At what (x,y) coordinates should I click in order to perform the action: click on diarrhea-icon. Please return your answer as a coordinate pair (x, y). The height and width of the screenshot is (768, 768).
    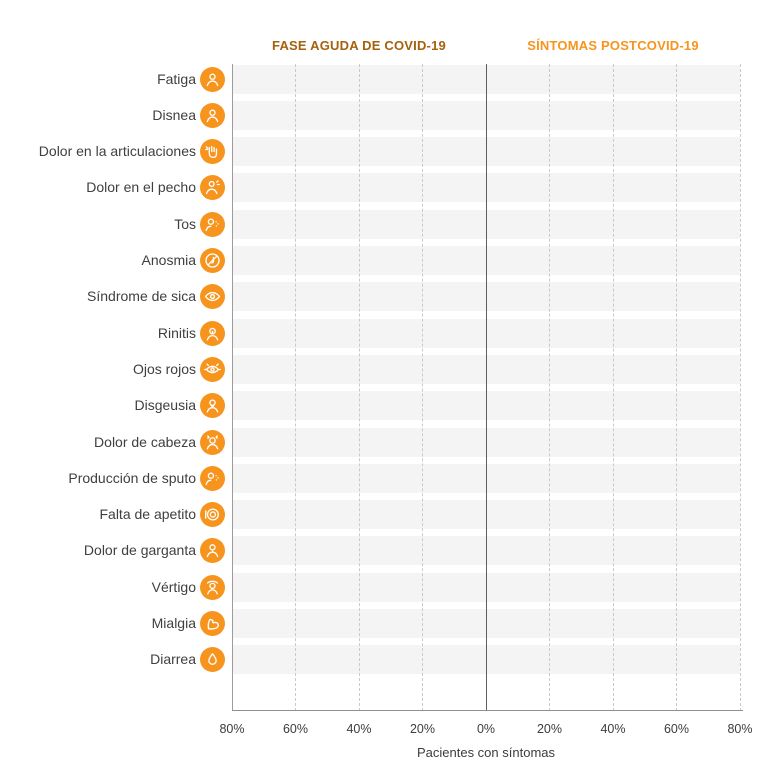
    Looking at the image, I should click on (212, 660).